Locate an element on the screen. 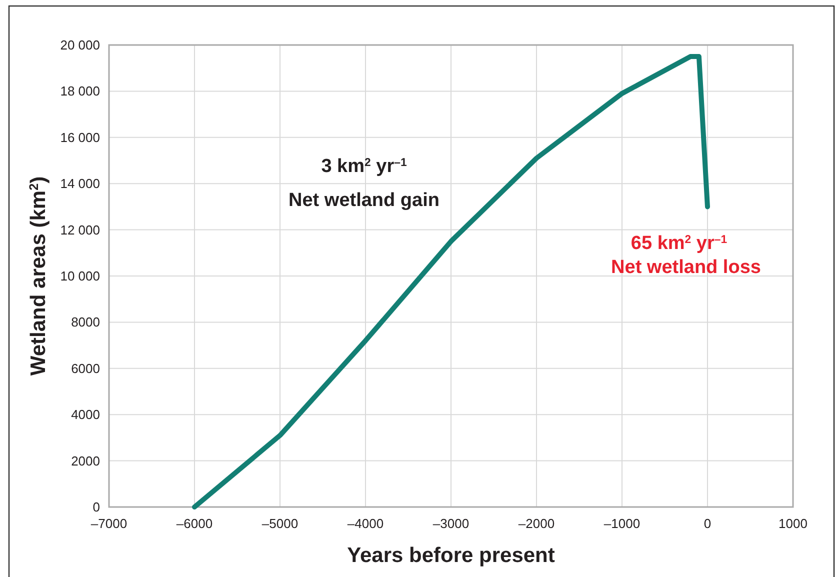 This screenshot has width=835, height=577. y-tick-label: 8000 is located at coordinates (85, 322).